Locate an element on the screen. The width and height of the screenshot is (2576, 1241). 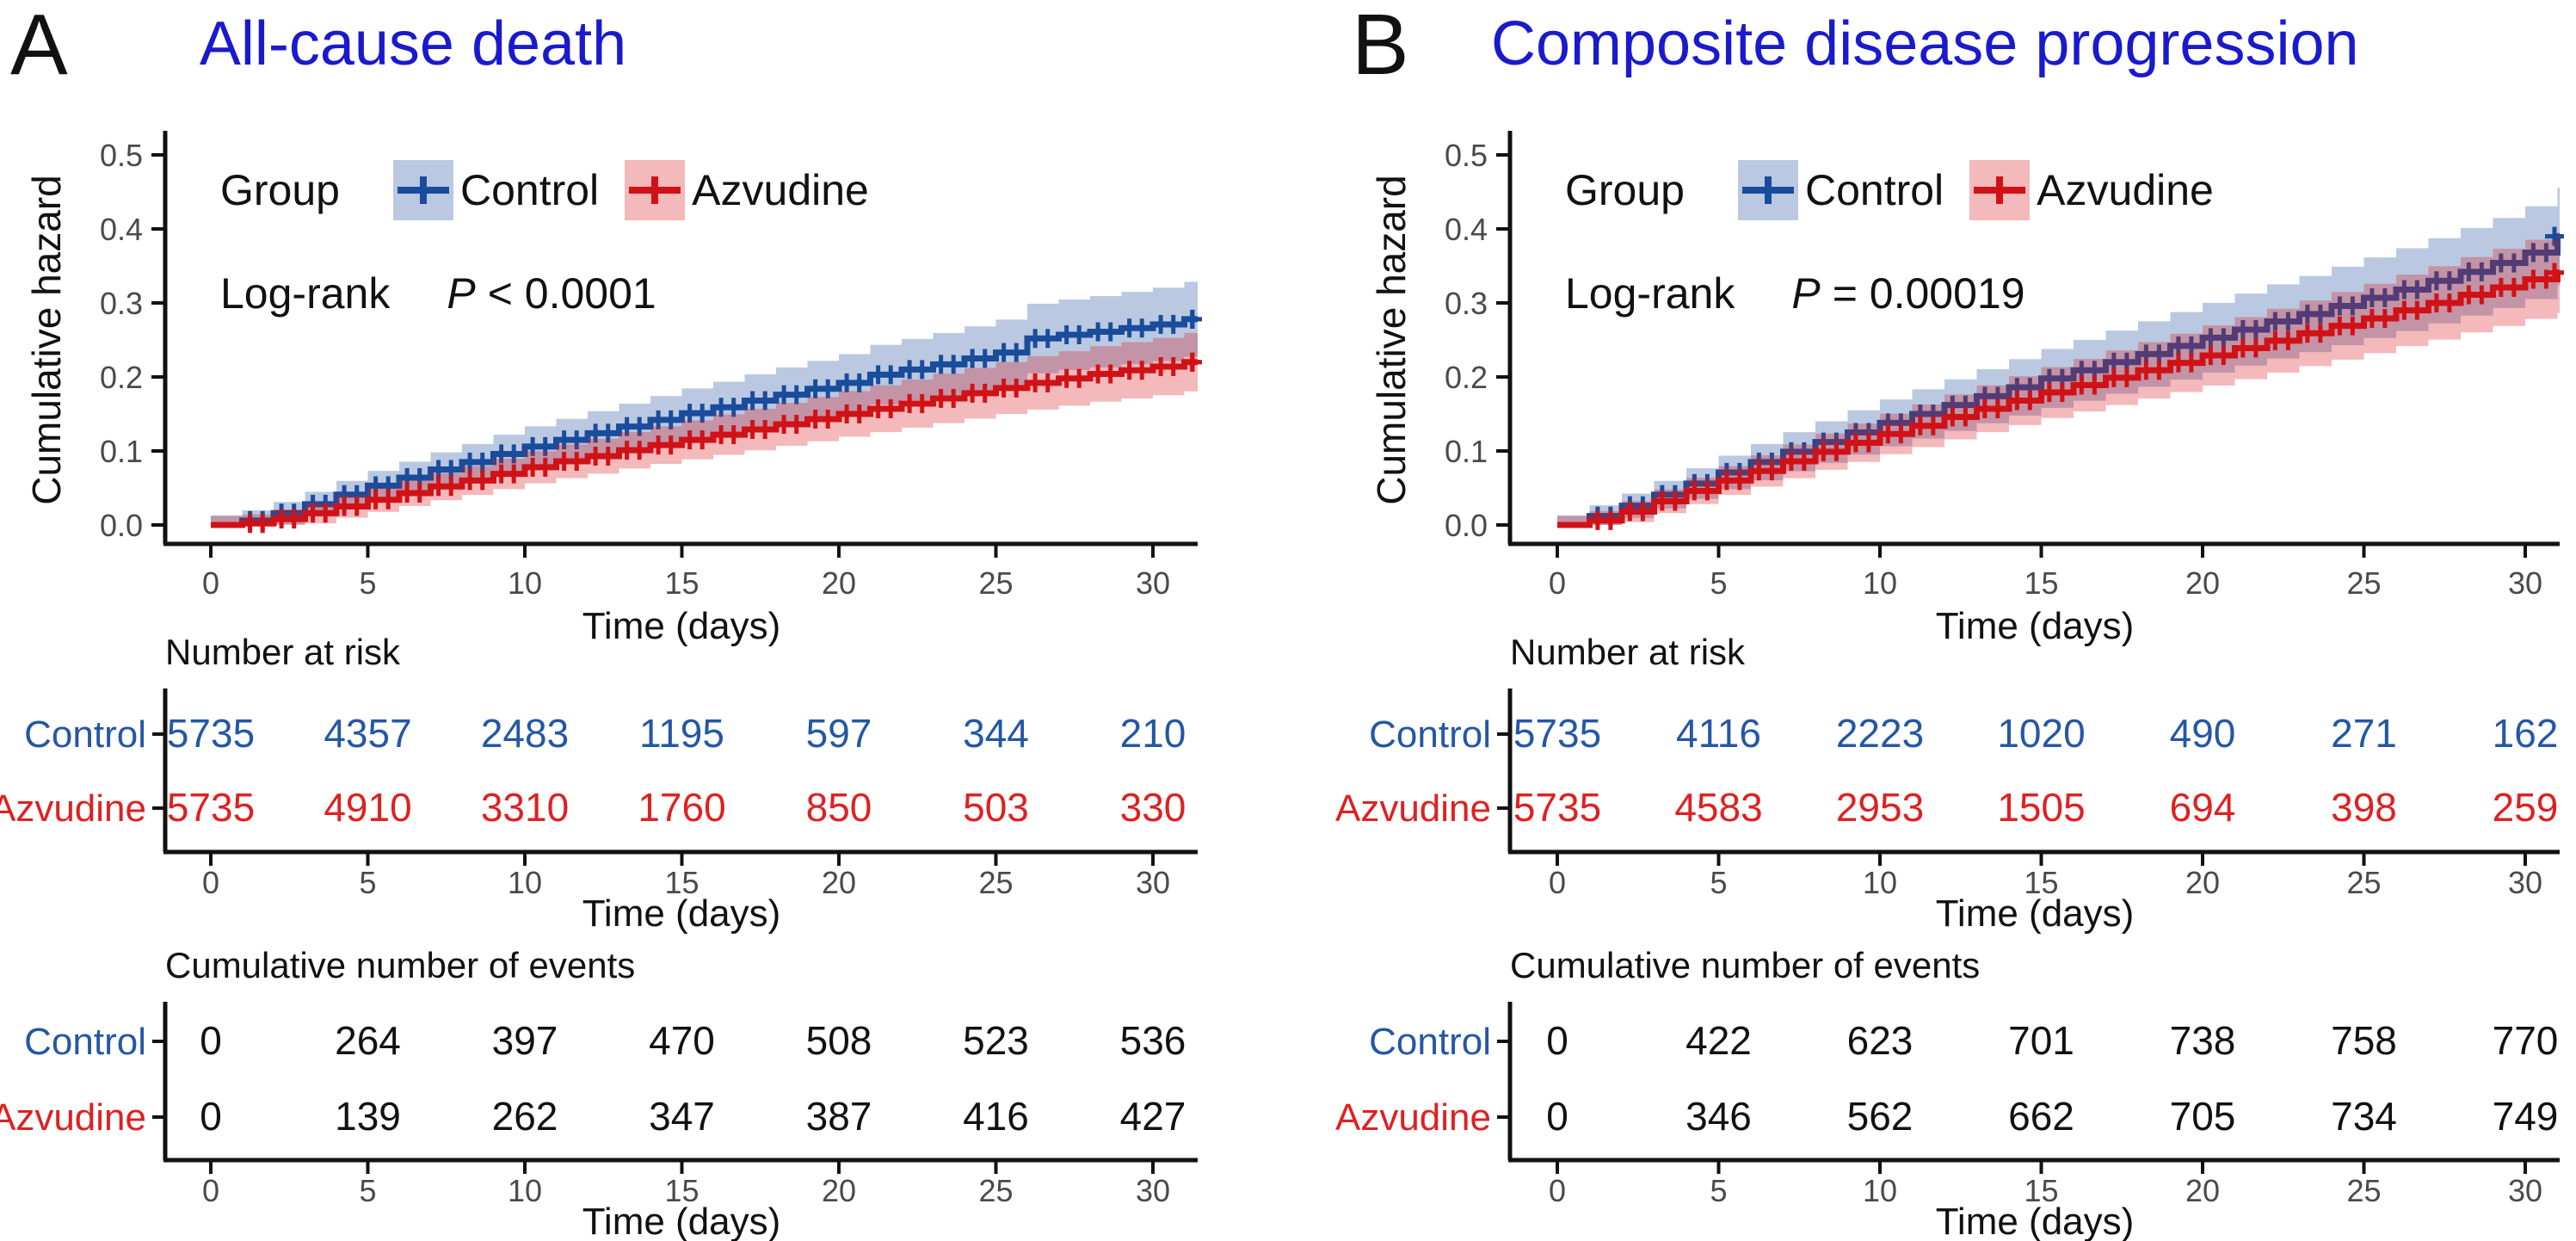
number-at-risk-table-value: 4910 is located at coordinates (367, 807).